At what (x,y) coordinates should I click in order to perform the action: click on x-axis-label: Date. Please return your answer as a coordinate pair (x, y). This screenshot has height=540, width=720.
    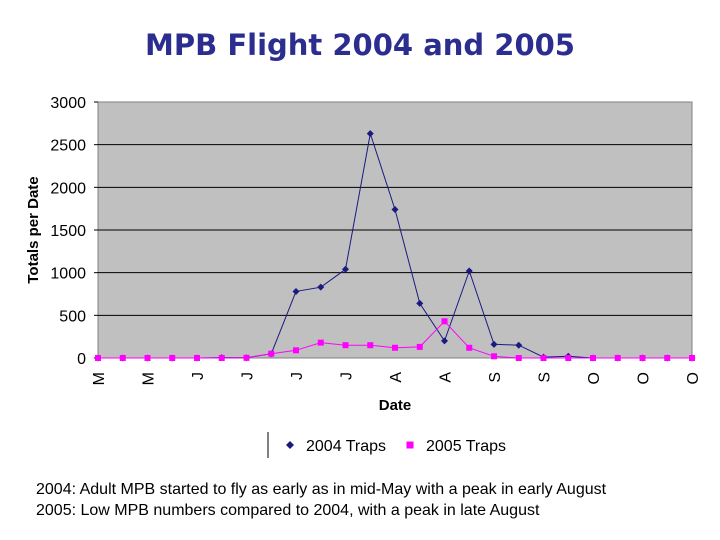
    Looking at the image, I should click on (395, 405).